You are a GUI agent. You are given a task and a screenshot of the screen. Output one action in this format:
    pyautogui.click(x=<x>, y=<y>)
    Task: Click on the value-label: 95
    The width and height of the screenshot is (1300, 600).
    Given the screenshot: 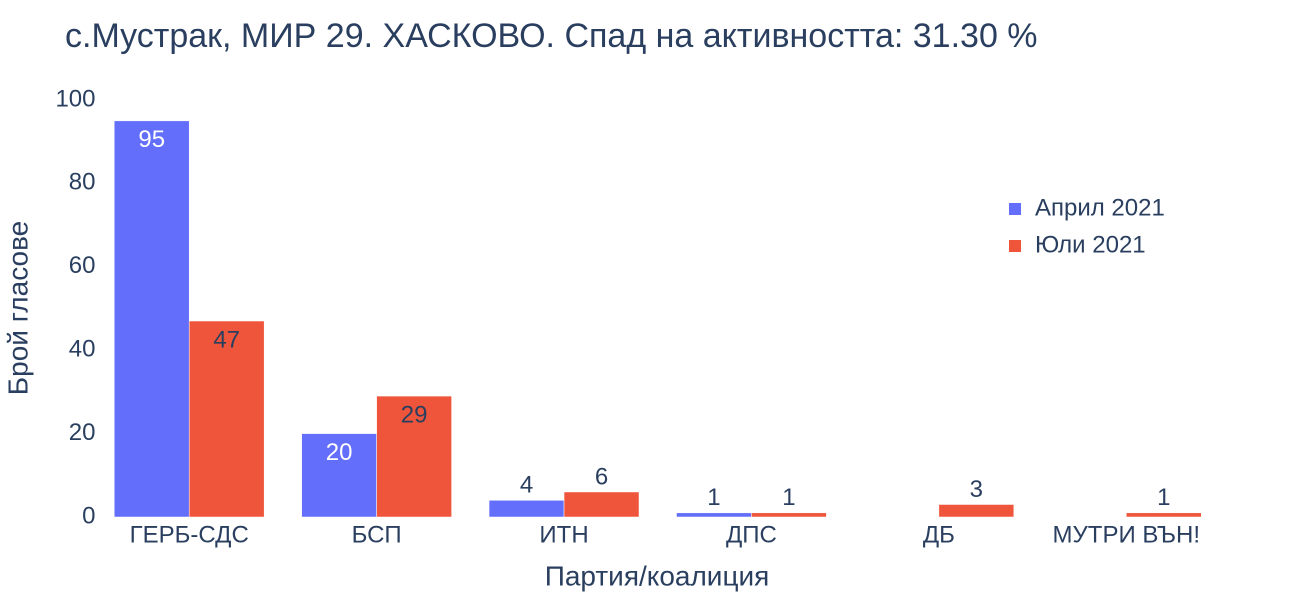 What is the action you would take?
    pyautogui.click(x=151, y=139)
    